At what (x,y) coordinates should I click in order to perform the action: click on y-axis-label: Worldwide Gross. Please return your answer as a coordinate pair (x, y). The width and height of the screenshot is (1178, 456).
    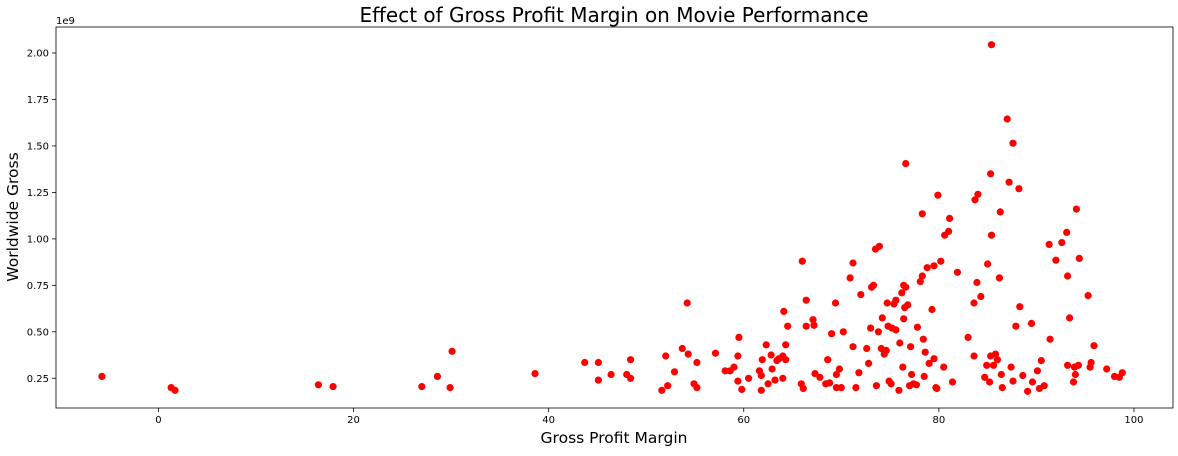
    Looking at the image, I should click on (13, 216).